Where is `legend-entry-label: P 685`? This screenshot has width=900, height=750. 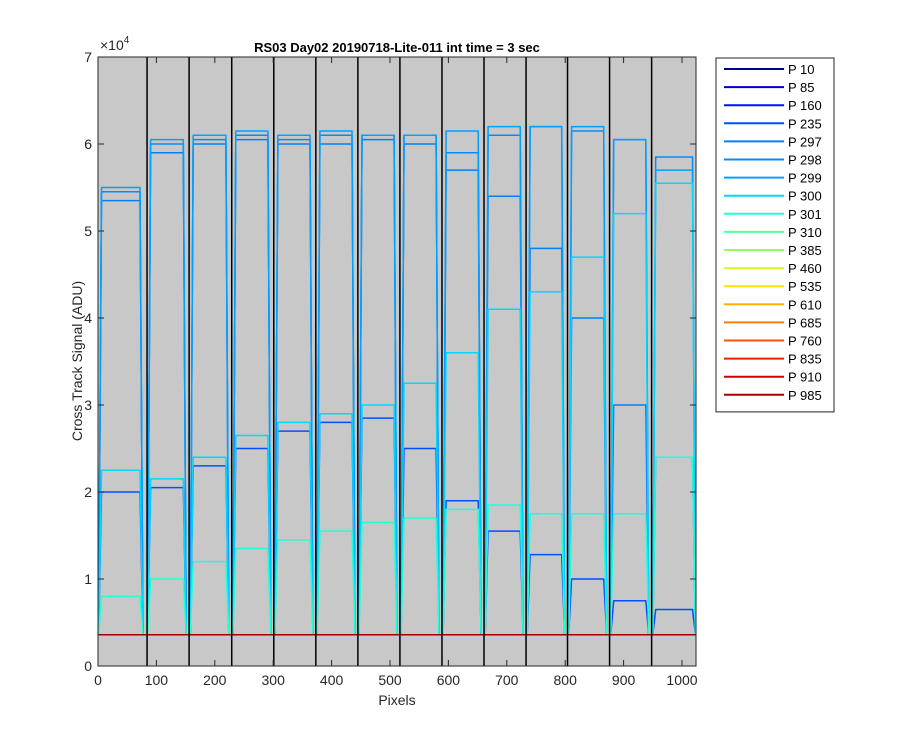 legend-entry-label: P 685 is located at coordinates (805, 322).